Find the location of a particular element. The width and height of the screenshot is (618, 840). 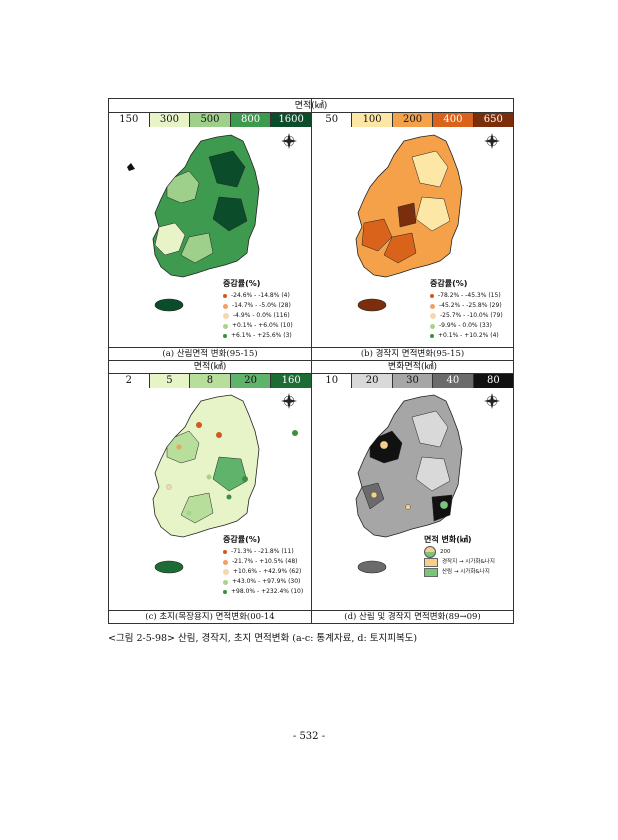

scale-class: 800 is located at coordinates (251, 120).